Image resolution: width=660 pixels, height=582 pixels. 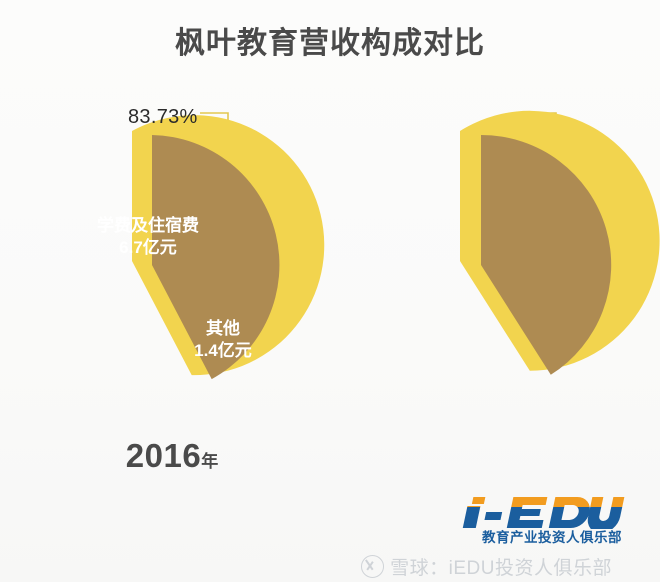 What do you see at coordinates (163, 455) in the screenshot?
I see `year-number-2016: 2016` at bounding box center [163, 455].